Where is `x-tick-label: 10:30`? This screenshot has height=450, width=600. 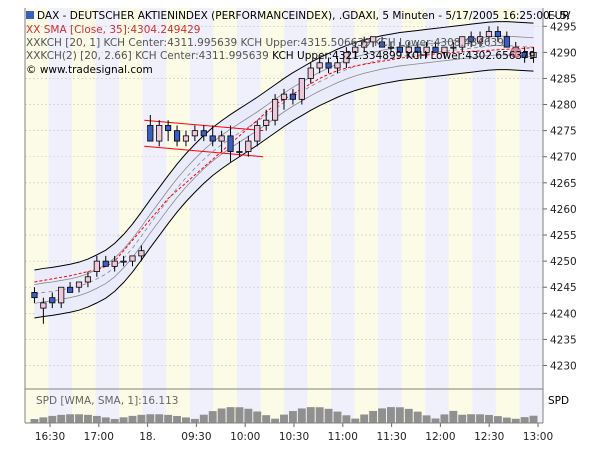
x-tick-label: 10:30 is located at coordinates (294, 437).